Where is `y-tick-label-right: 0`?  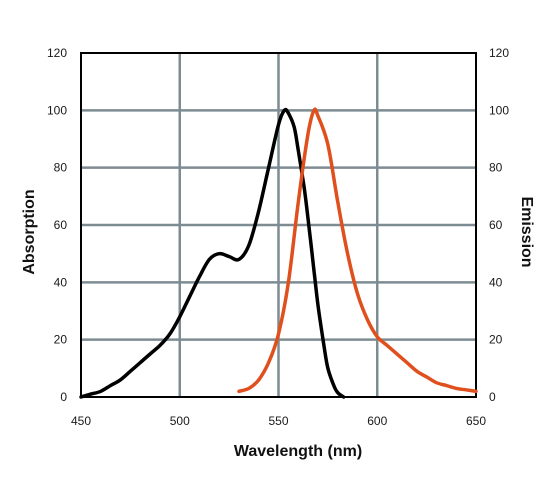 y-tick-label-right: 0 is located at coordinates (492, 397).